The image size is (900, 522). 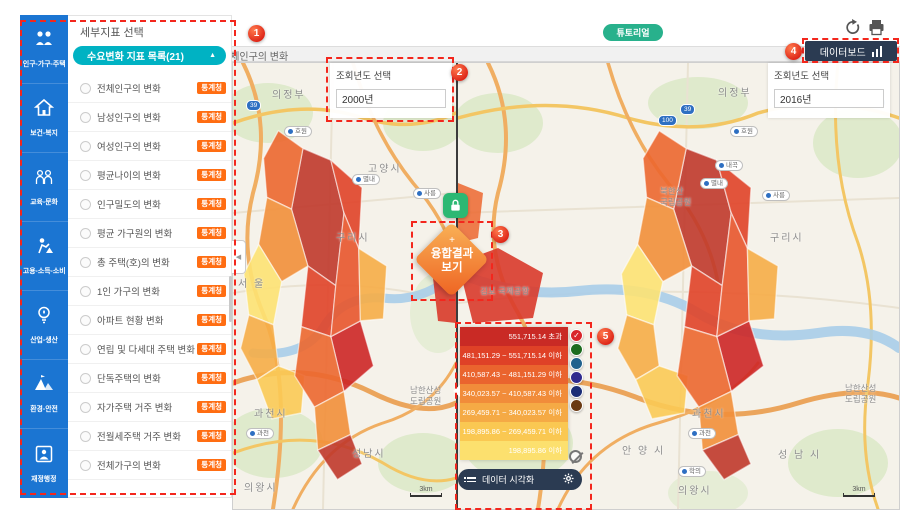 I want to click on place-label: 의왕시, so click(x=261, y=488).